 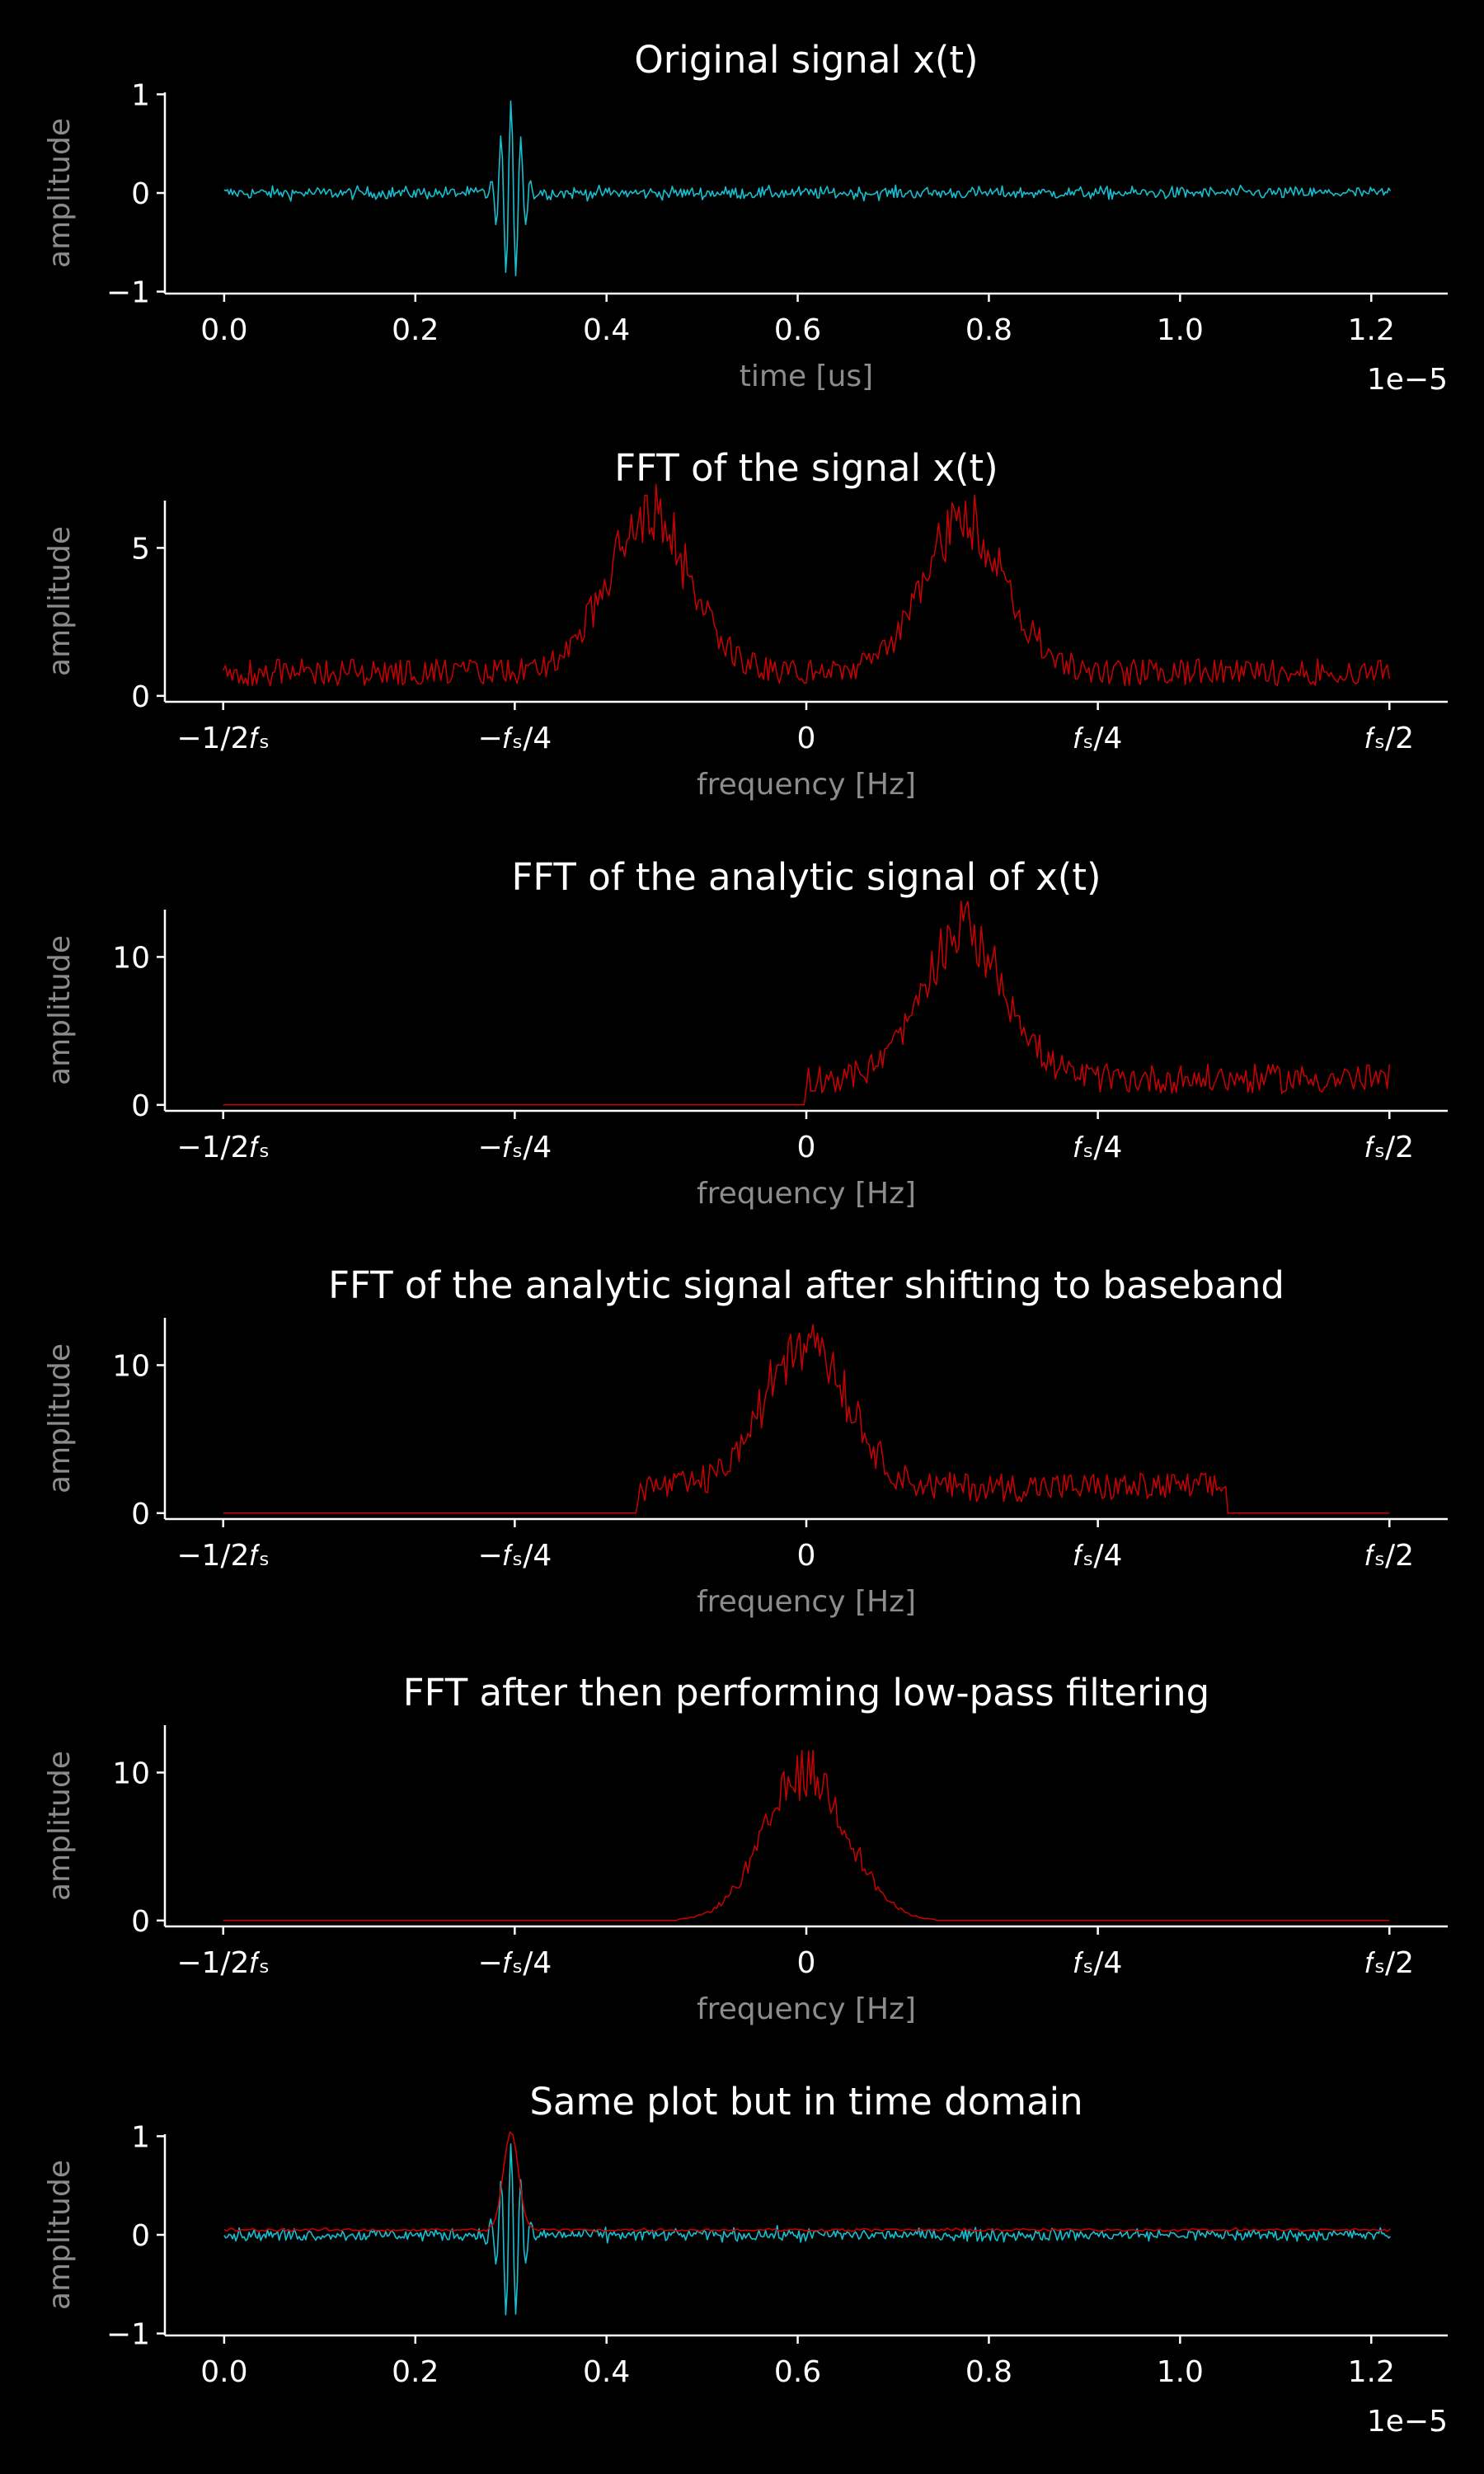 I want to click on chart-title: Same plot but in time domain, so click(x=805, y=2102).